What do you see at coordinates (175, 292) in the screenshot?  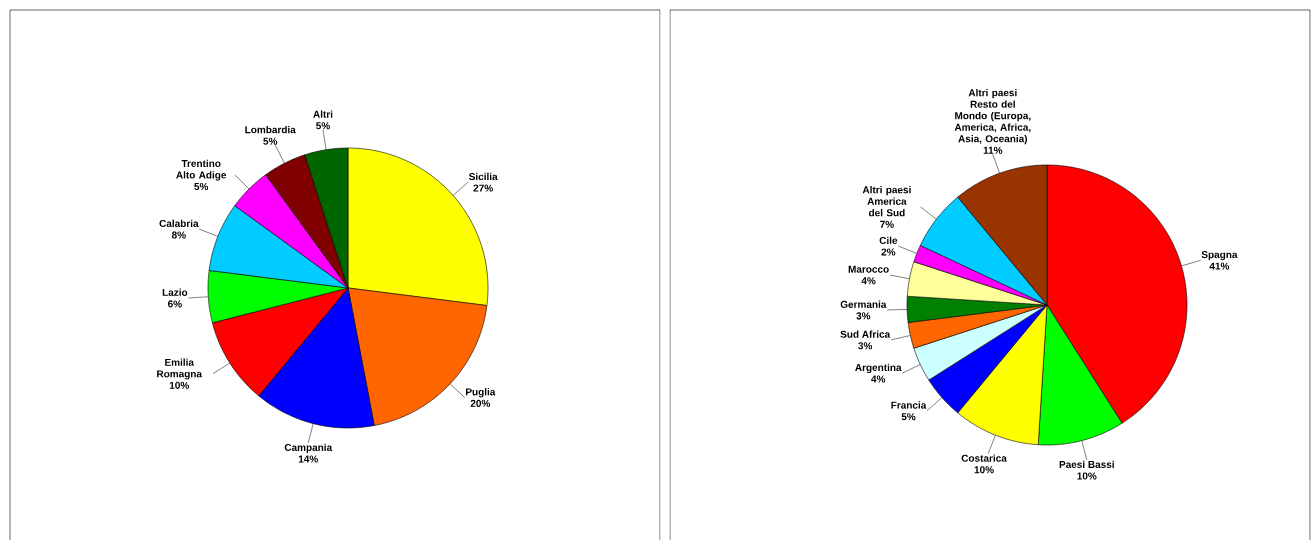 I see `slice-label: Lazio` at bounding box center [175, 292].